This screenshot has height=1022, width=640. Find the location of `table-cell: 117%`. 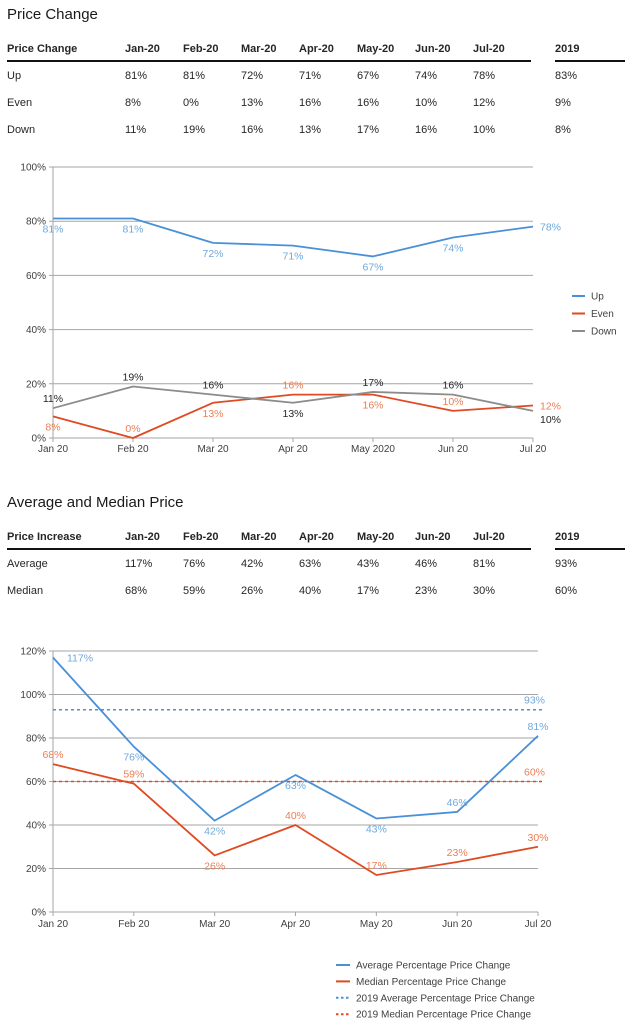

table-cell: 117% is located at coordinates (139, 563).